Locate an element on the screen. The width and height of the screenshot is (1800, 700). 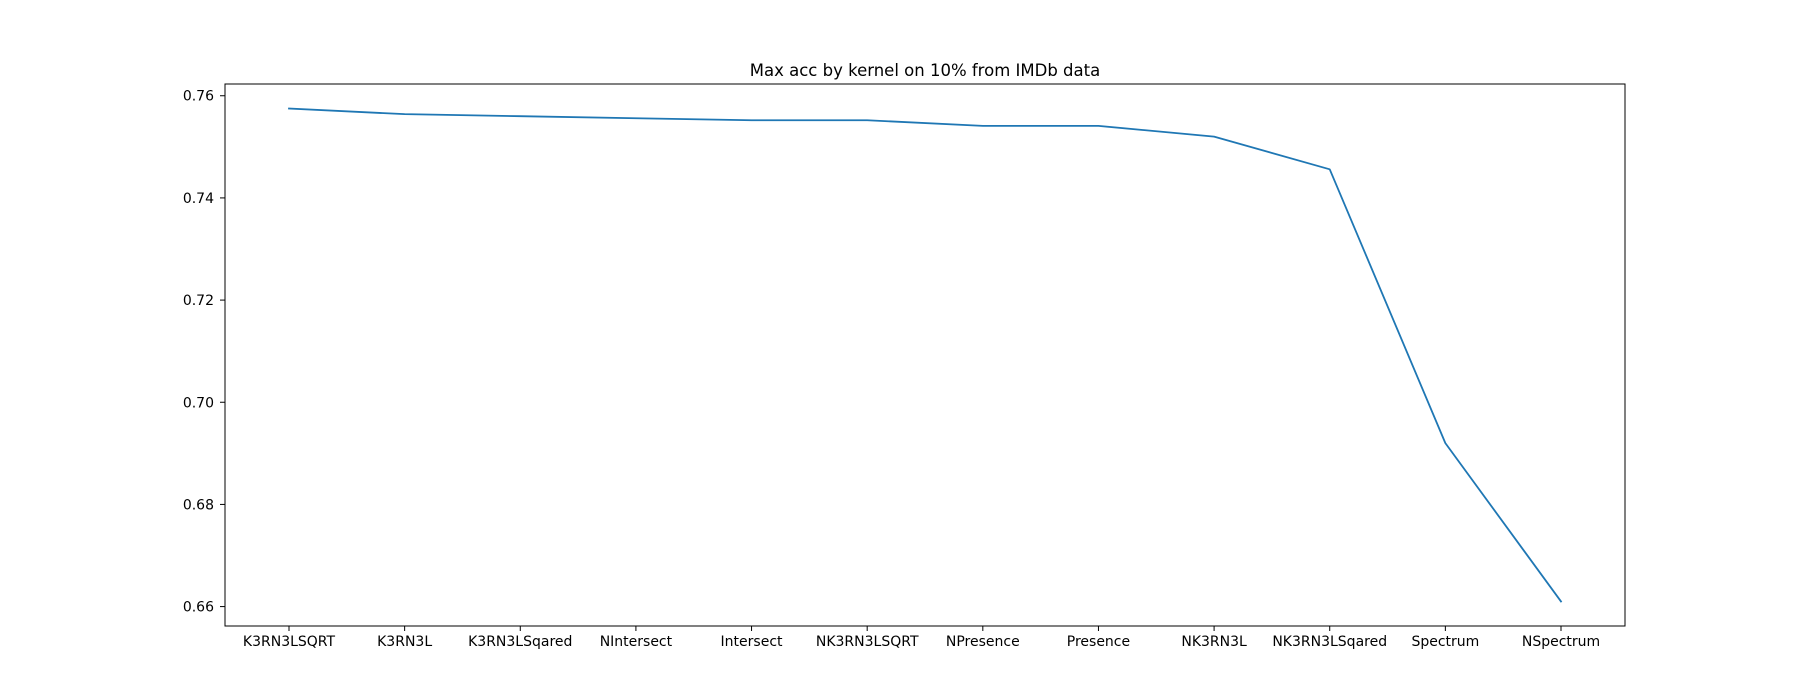
y-tick-label: 0.76 is located at coordinates (198, 97).